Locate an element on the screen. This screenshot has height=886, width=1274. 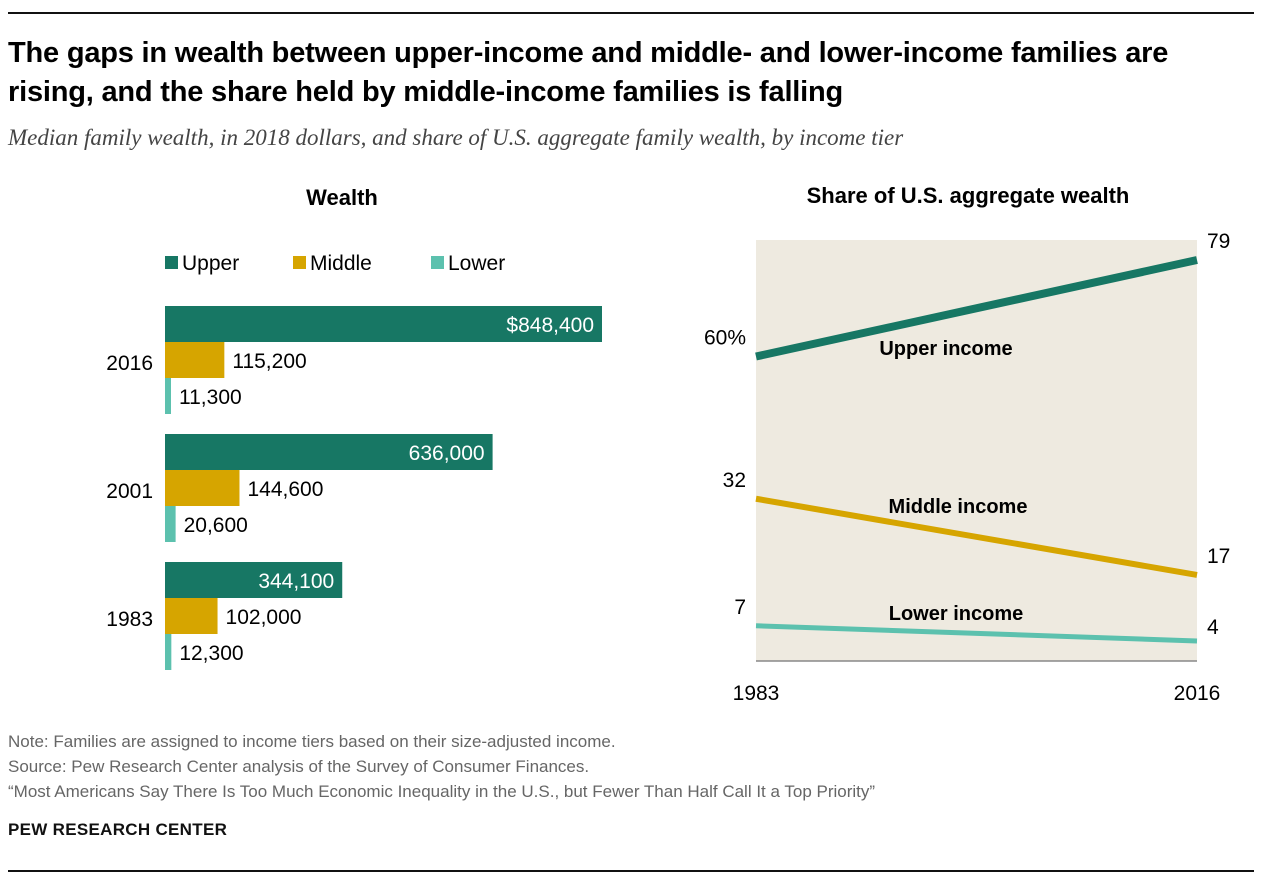
wealth-chart-title: Wealth is located at coordinates (342, 197).